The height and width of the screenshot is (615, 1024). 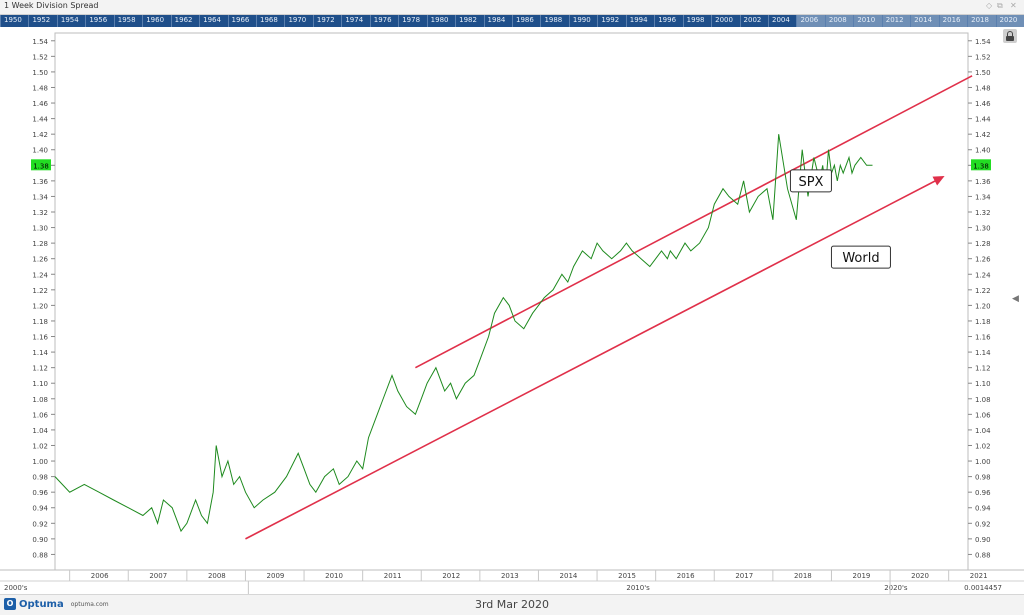 What do you see at coordinates (983, 73) in the screenshot?
I see `y-tick-label: 1.50` at bounding box center [983, 73].